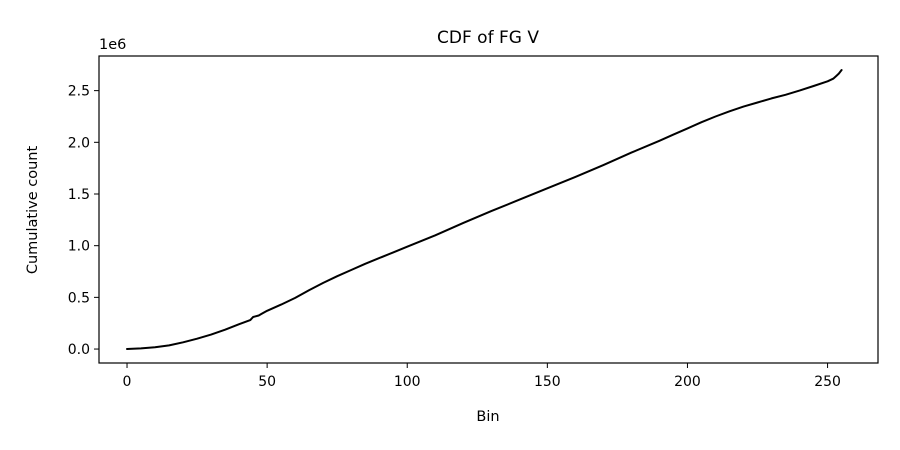  What do you see at coordinates (79, 195) in the screenshot?
I see `y-tick-label: 1.5` at bounding box center [79, 195].